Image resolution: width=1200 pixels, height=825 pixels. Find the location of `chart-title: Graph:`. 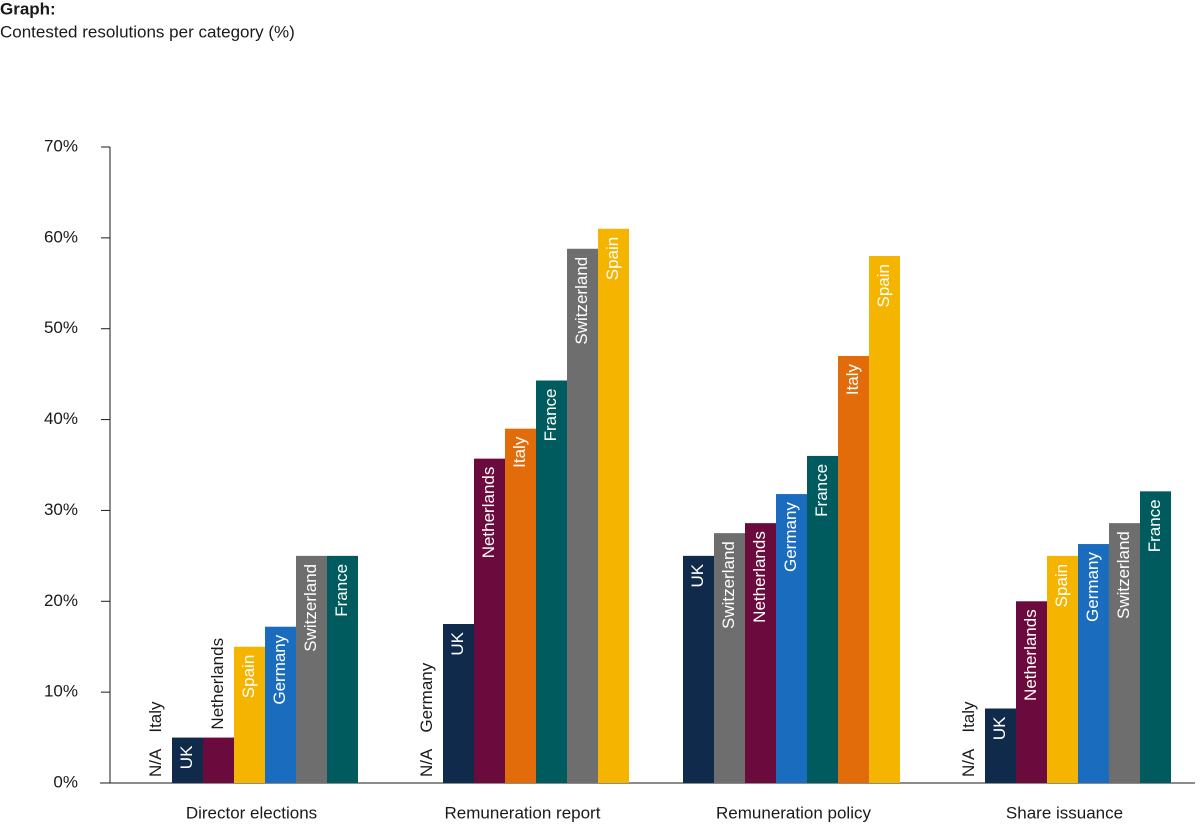

chart-title: Graph: is located at coordinates (28, 9).